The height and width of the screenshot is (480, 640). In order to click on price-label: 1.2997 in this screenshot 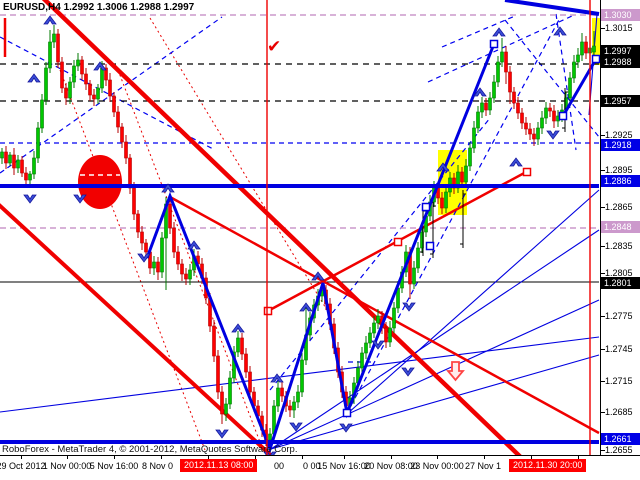, I will do `click(620, 51)`.